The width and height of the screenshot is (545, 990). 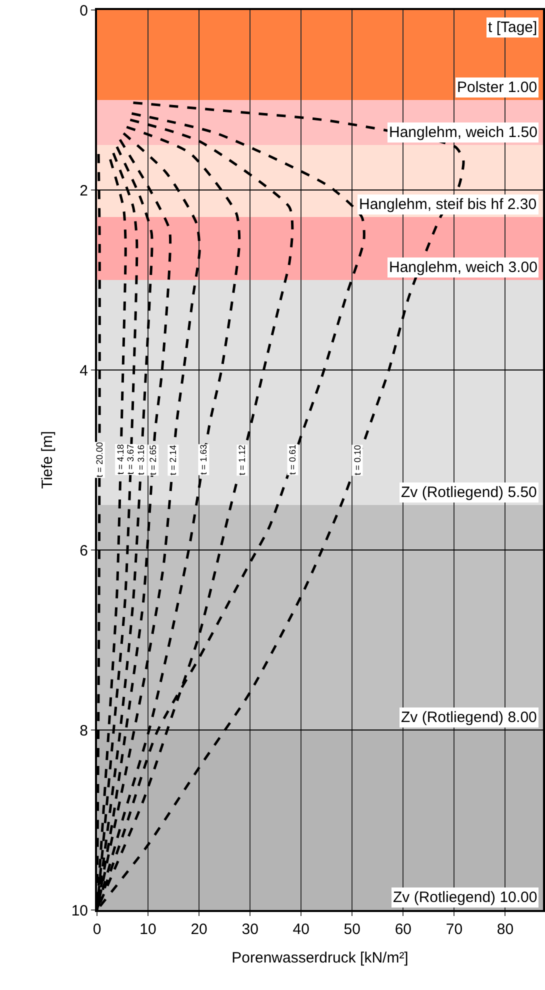 I want to click on text: t = 2.65, so click(x=153, y=460).